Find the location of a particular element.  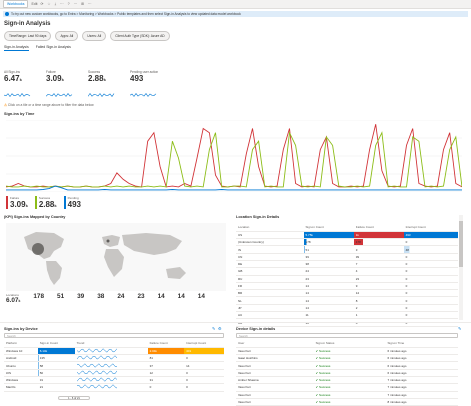

table-row: CN 39 39 0 is located at coordinates (347, 257).